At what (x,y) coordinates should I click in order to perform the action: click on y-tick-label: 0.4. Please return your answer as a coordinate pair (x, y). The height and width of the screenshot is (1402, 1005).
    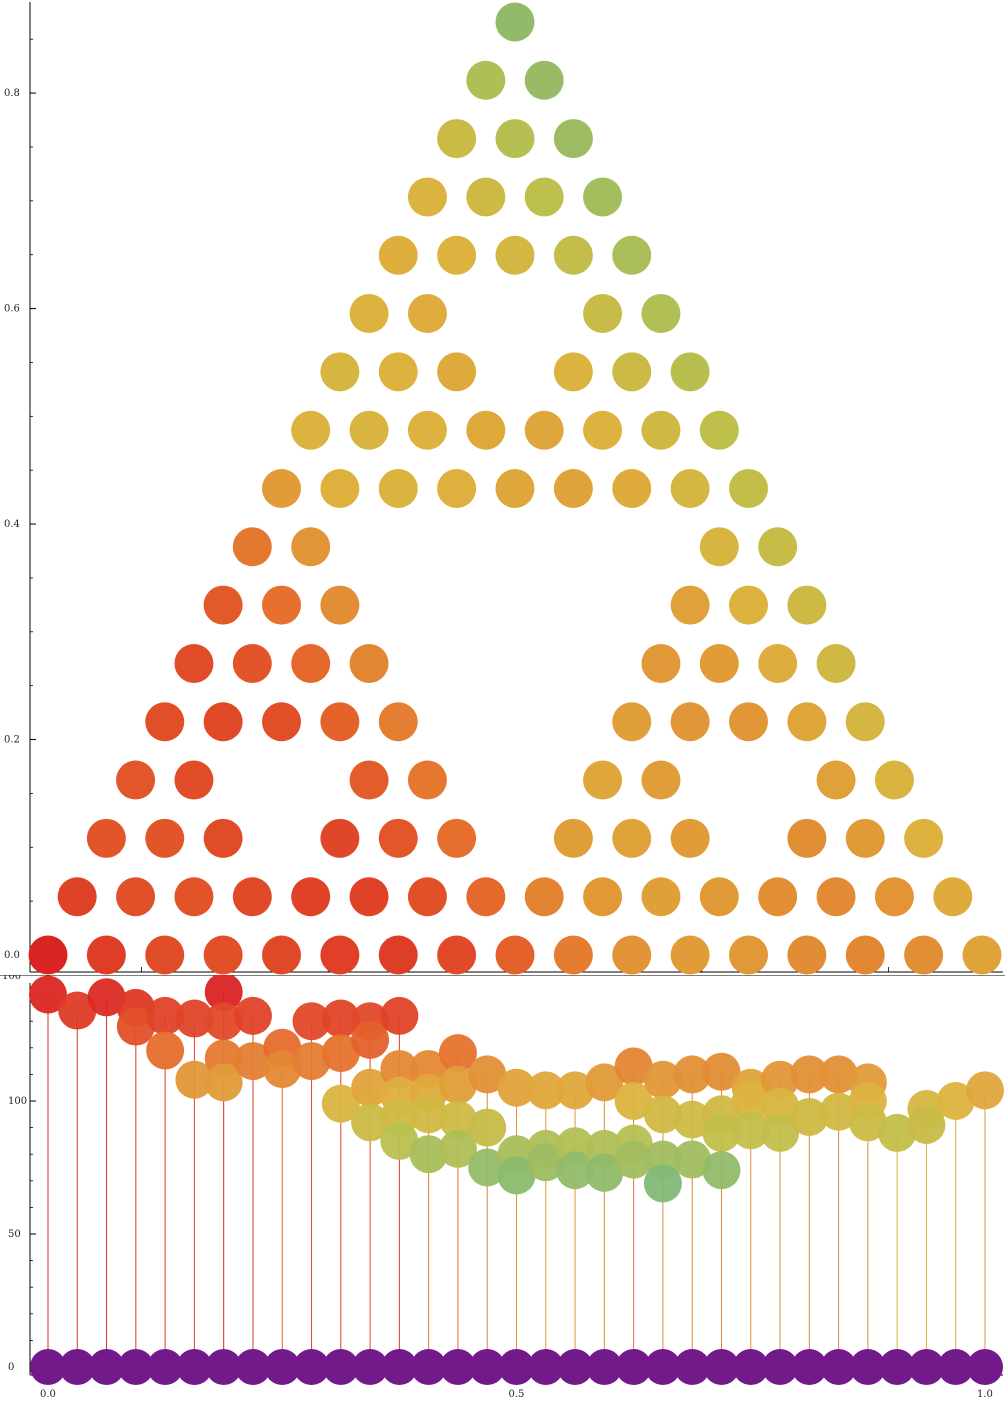
    Looking at the image, I should click on (12, 524).